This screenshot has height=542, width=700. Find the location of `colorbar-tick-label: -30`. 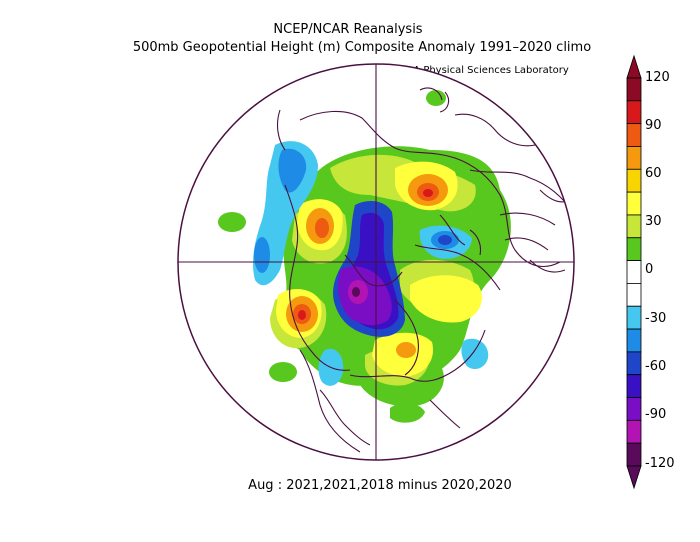

colorbar-tick-label: -30 is located at coordinates (656, 318).